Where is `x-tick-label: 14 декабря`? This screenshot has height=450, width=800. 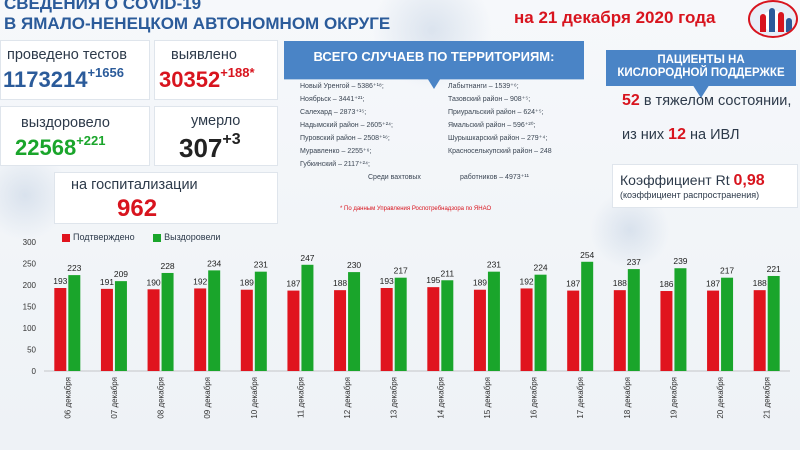 x-tick-label: 14 декабря is located at coordinates (440, 398).